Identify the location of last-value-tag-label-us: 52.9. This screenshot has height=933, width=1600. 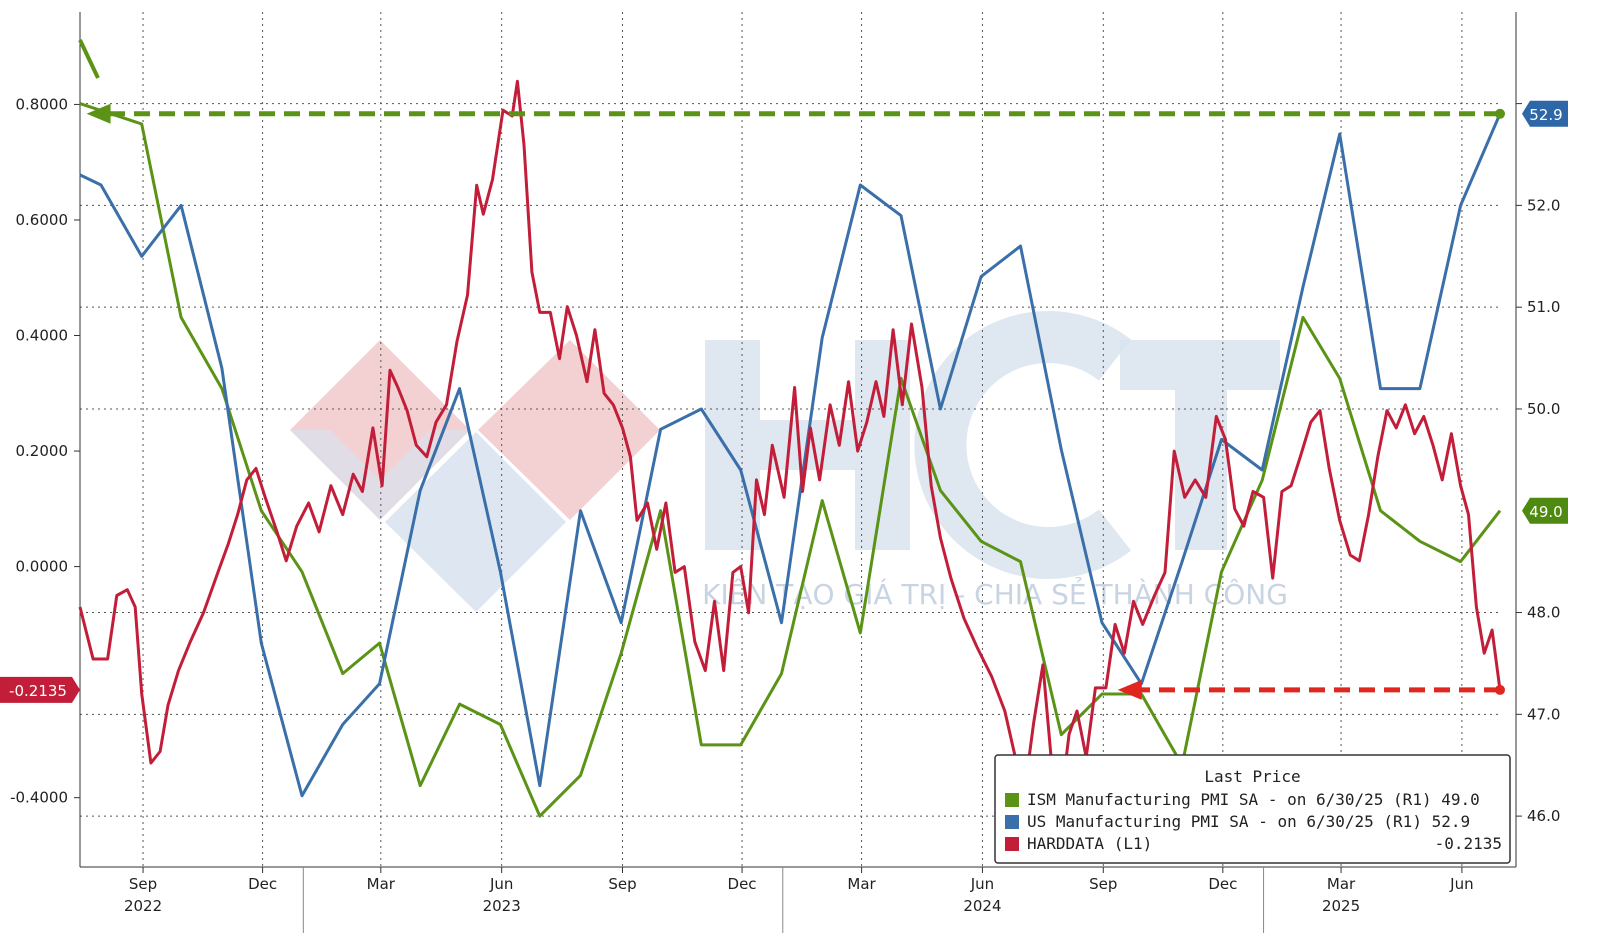
(1545, 115).